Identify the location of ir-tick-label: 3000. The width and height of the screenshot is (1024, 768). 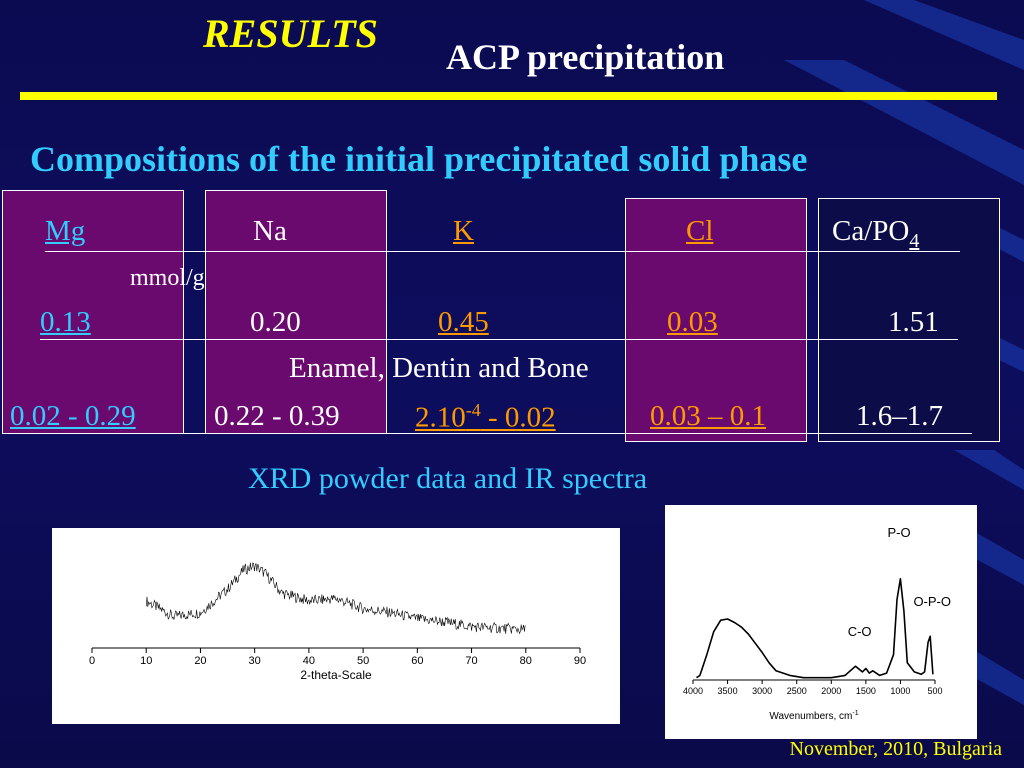
(762, 691).